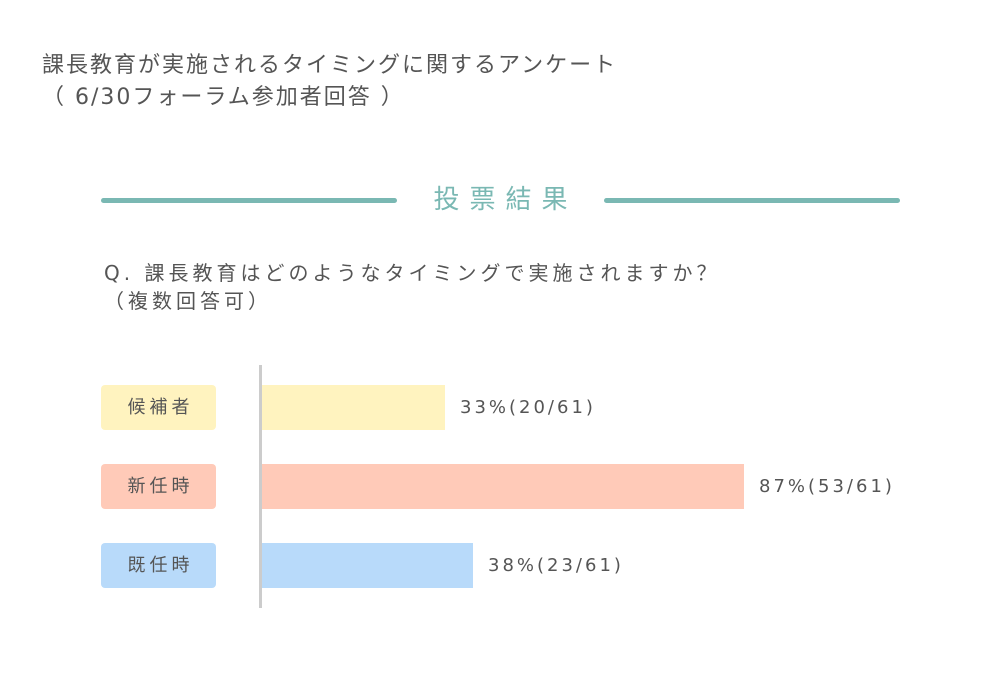  Describe the element at coordinates (330, 65) in the screenshot. I see `title-line-1: 課長教育が実施されるタイミングに関するアンケート` at that location.